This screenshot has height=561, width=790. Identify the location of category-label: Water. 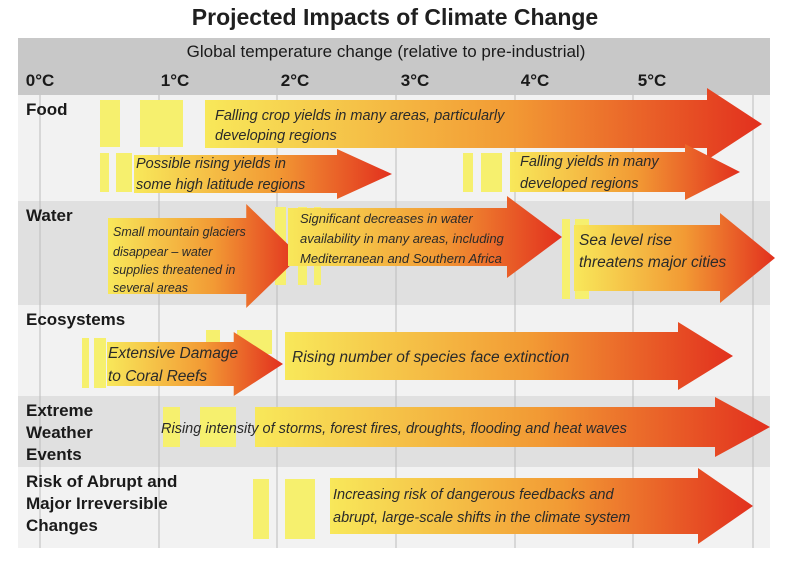
(49, 215).